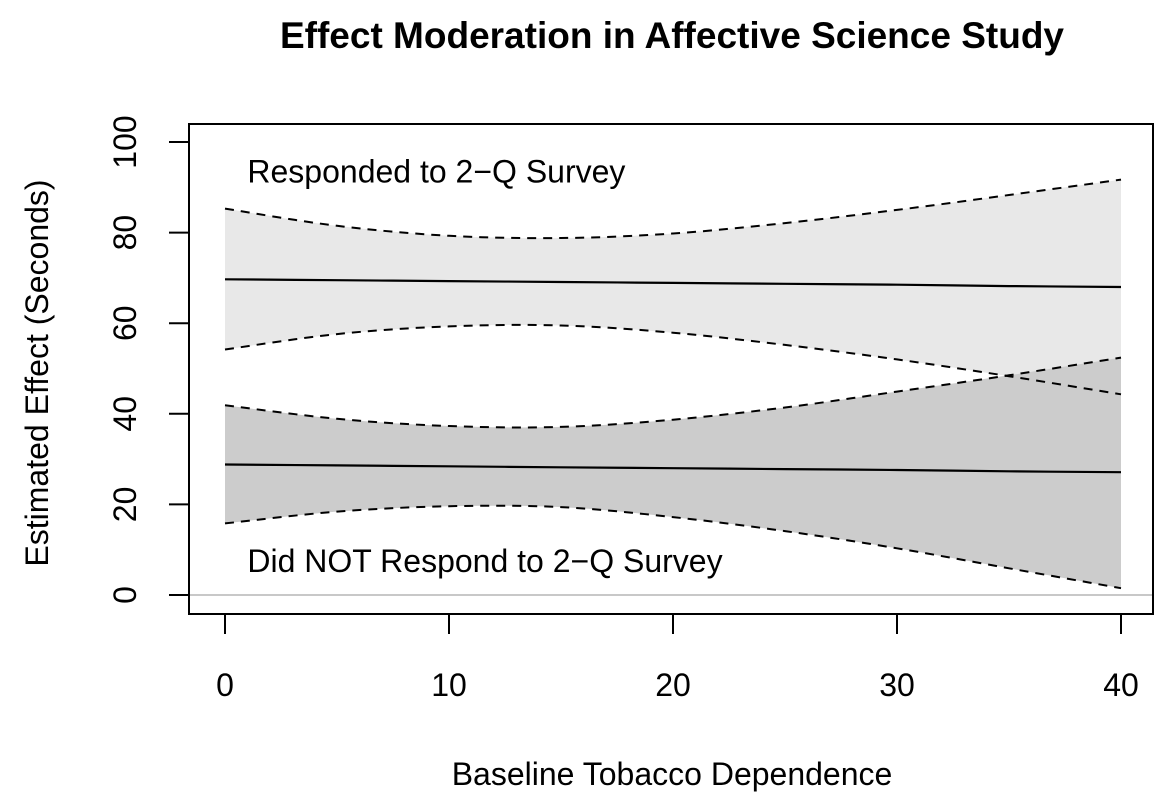  Describe the element at coordinates (225, 685) in the screenshot. I see `x-tick-label: 0` at that location.